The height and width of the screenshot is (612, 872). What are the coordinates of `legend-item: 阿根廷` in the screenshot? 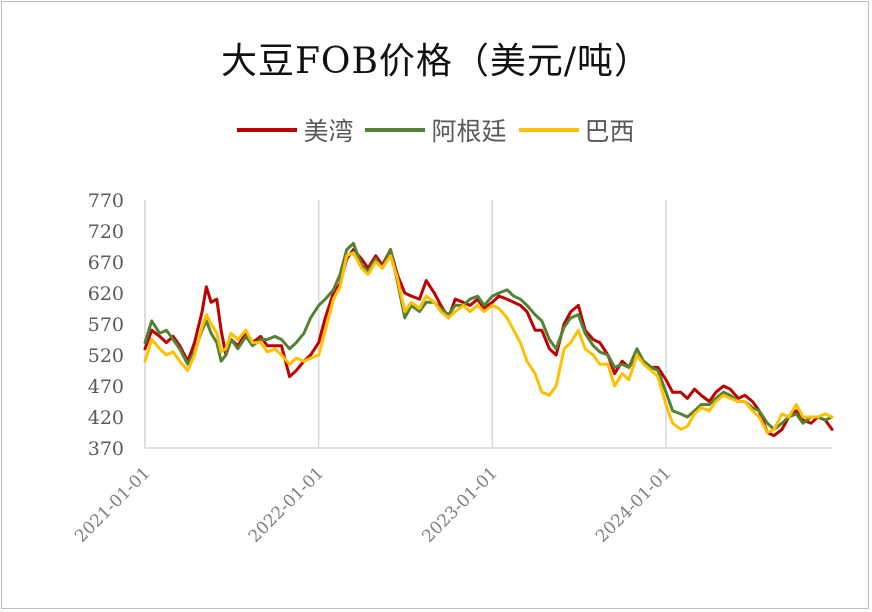 It's located at (436, 130).